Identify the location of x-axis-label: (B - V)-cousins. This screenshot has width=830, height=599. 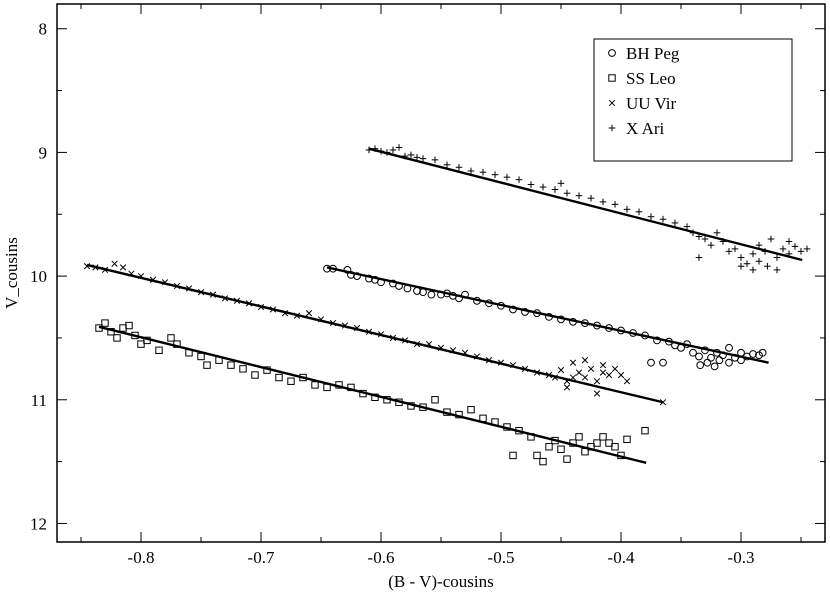
(440, 581).